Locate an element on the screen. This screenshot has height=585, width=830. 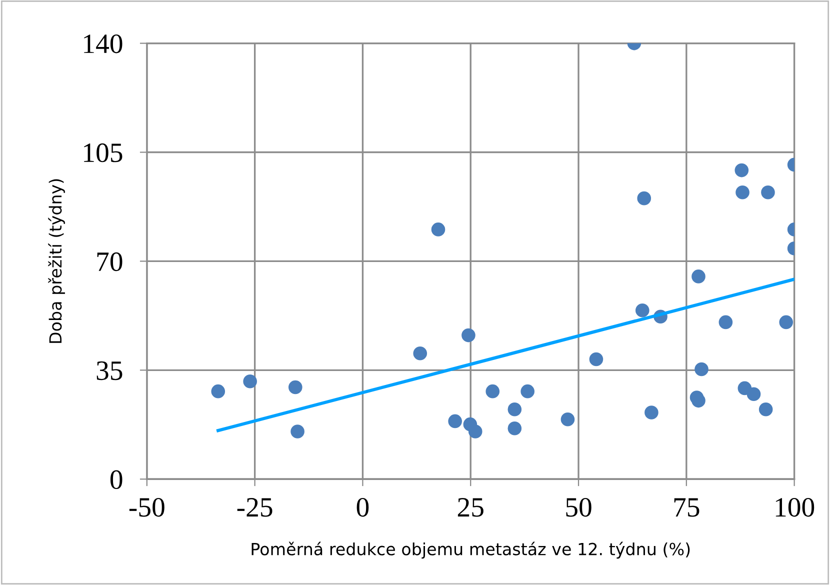
y-tick-label: 35 is located at coordinates (109, 370).